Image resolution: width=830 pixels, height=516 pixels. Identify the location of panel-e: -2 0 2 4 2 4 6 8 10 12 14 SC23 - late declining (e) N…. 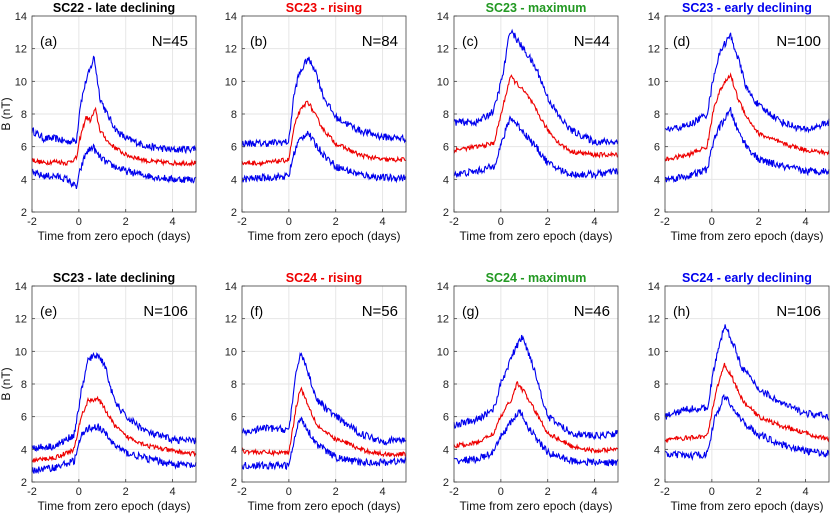
(98, 392).